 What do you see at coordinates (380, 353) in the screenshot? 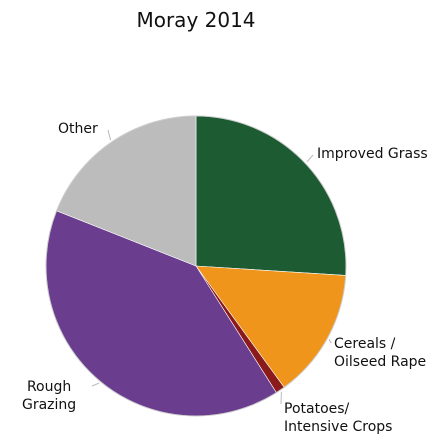
I see `slice-label: Cereals / Oilseed Rape` at bounding box center [380, 353].